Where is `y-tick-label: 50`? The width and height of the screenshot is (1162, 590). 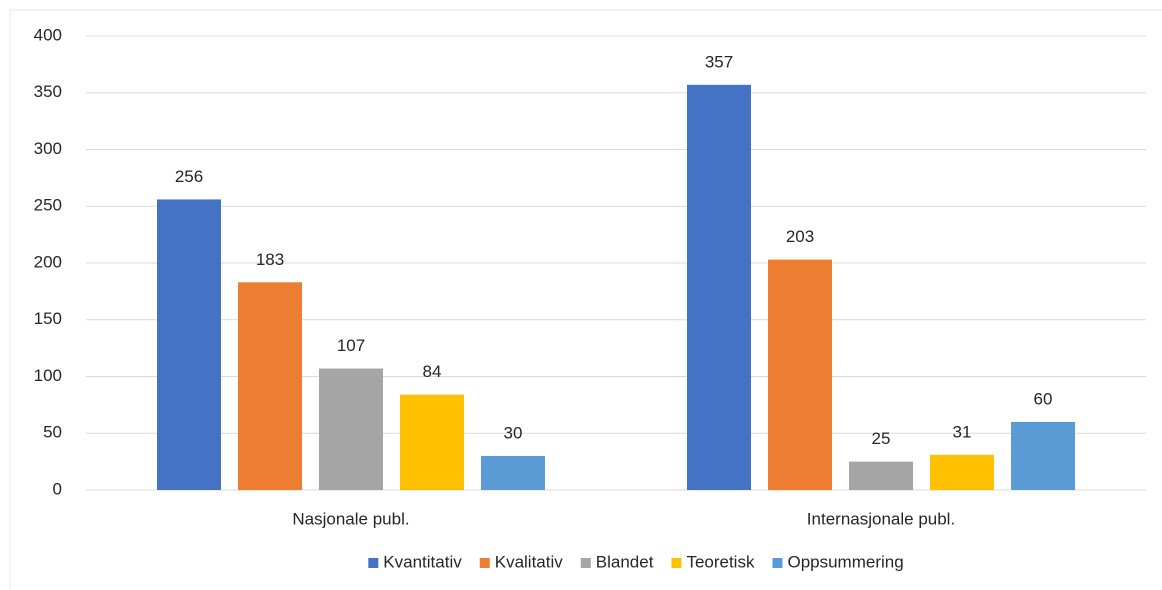 y-tick-label: 50 is located at coordinates (52, 432).